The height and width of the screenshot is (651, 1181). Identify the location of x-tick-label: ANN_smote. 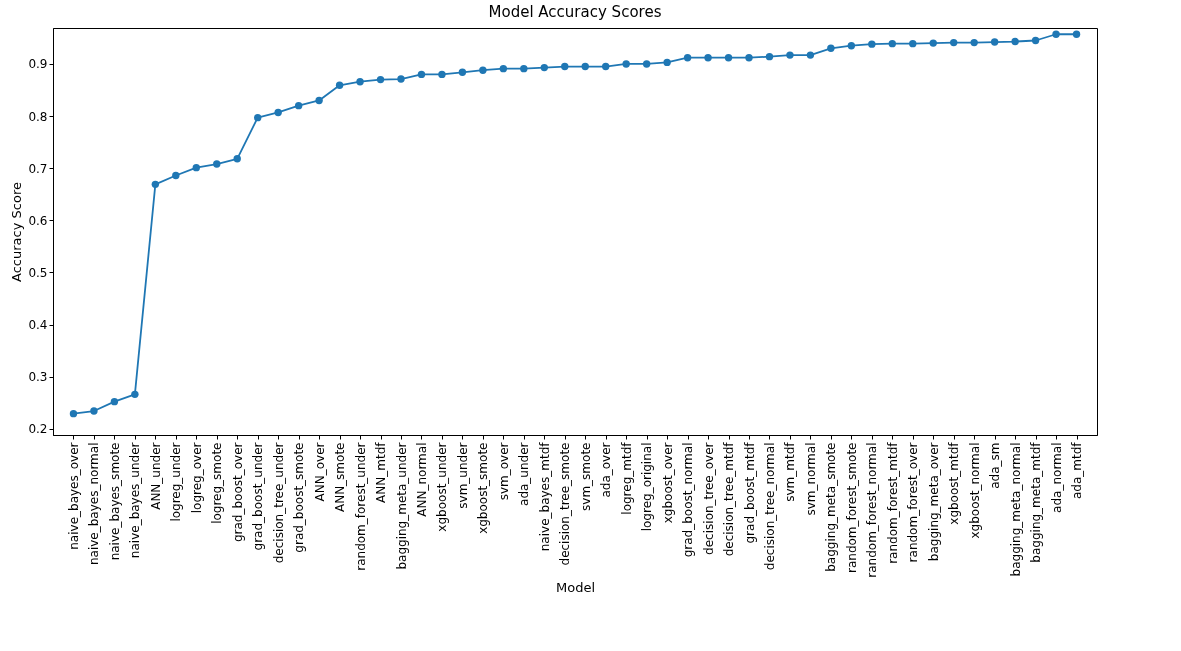
(340, 477).